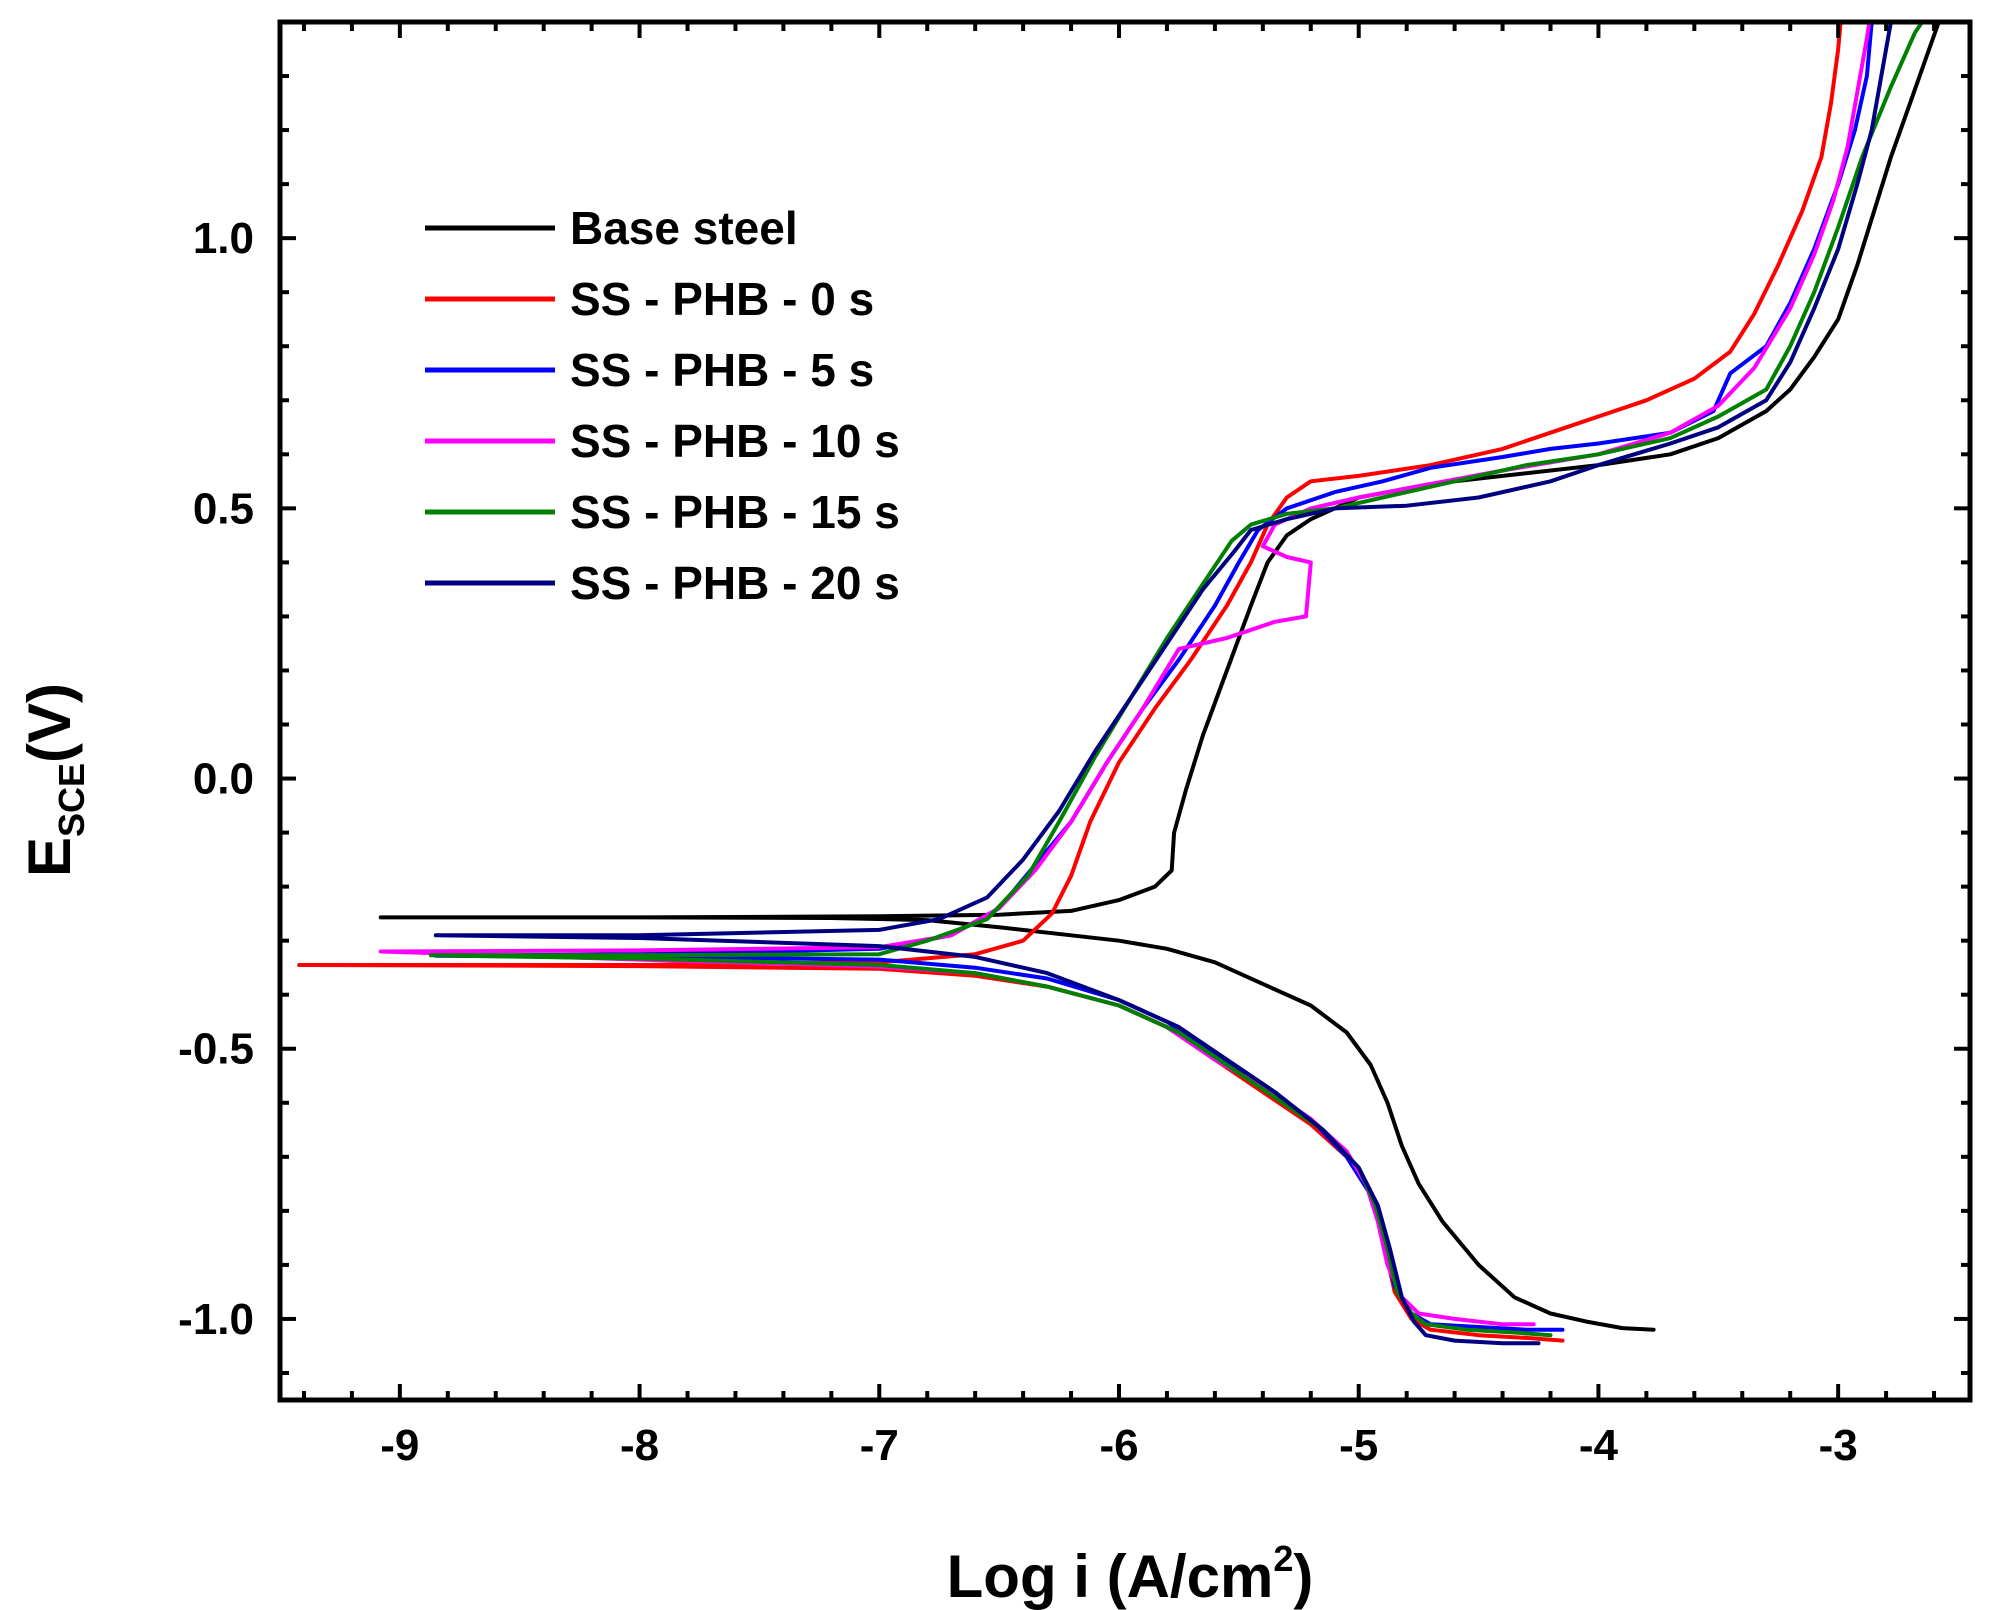 Image resolution: width=1997 pixels, height=1610 pixels. What do you see at coordinates (1303, 1576) in the screenshot?
I see `x-axis-title-tail: )` at bounding box center [1303, 1576].